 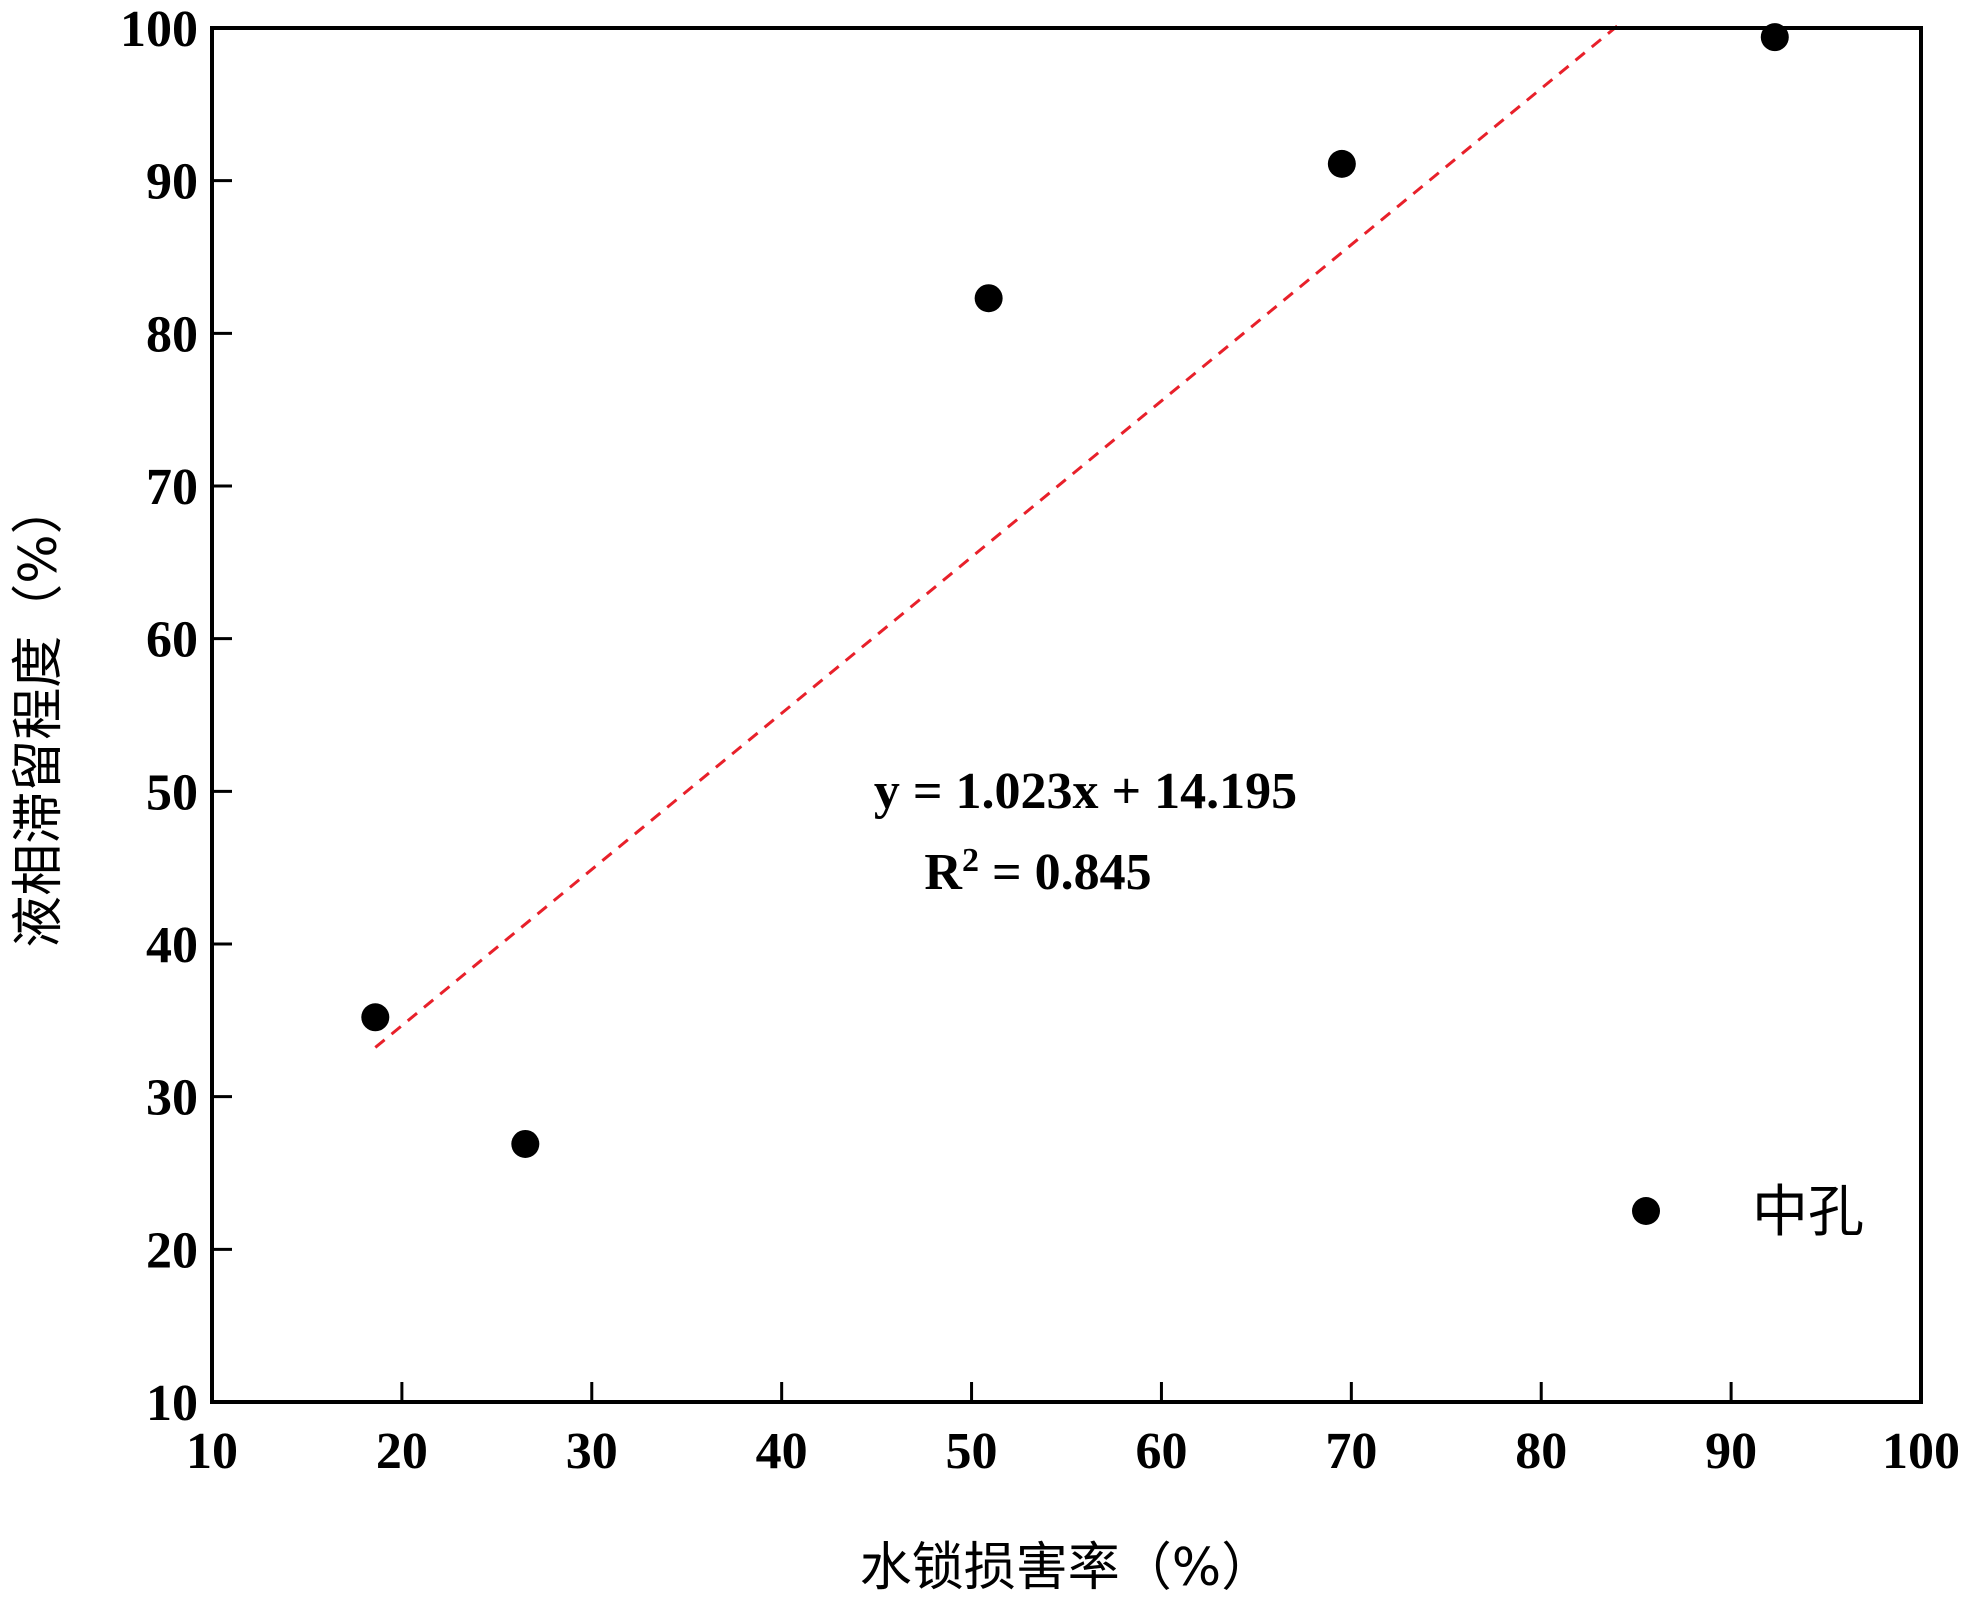 What do you see at coordinates (172, 487) in the screenshot?
I see `y-tick-label: 70` at bounding box center [172, 487].